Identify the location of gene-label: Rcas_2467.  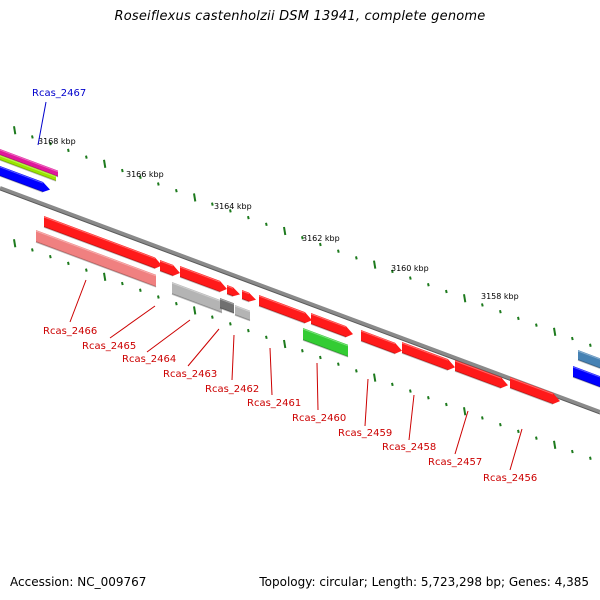
(59, 93).